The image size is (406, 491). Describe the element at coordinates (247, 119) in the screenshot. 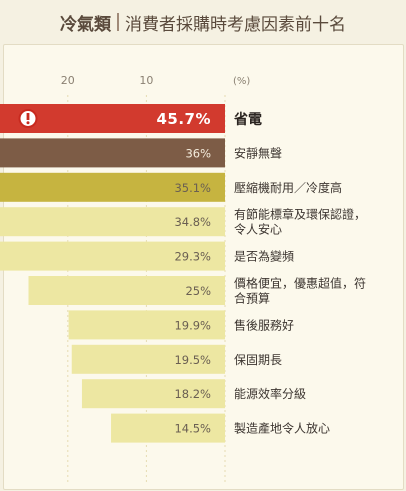

I see `category-label: 省電` at that location.